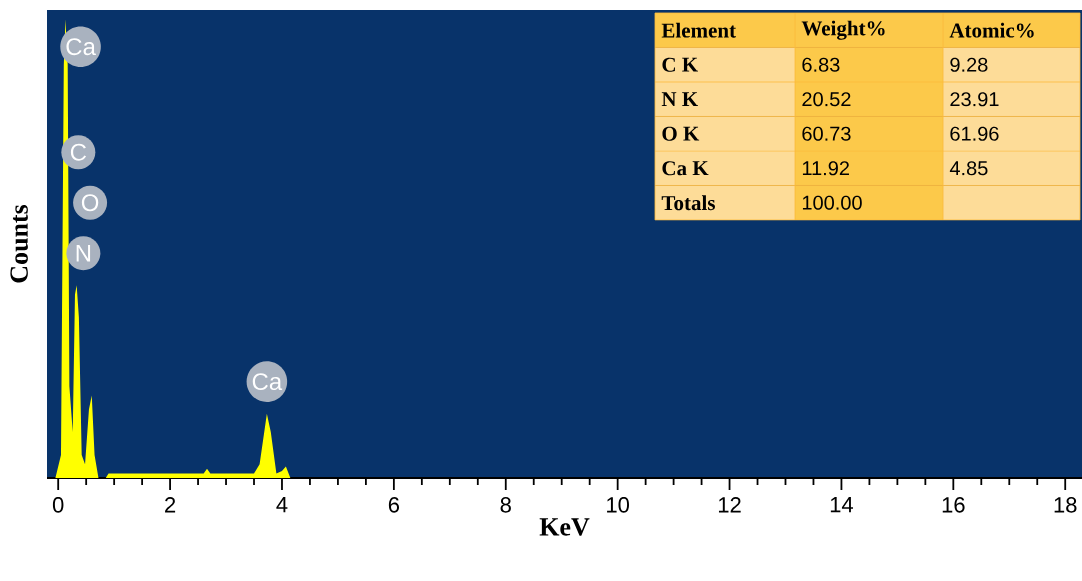  I want to click on annotation: 23.91, so click(974, 99).